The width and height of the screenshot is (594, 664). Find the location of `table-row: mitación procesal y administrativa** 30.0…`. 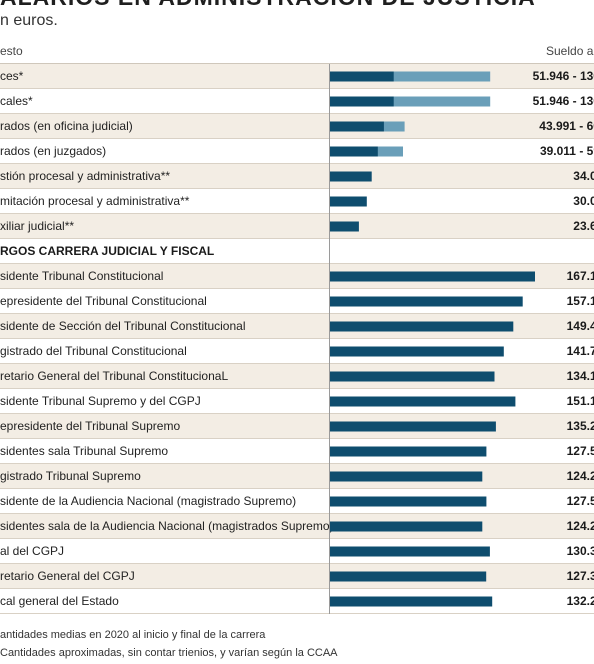

table-row: mitación procesal y administrativa** 30.0… is located at coordinates (297, 201).